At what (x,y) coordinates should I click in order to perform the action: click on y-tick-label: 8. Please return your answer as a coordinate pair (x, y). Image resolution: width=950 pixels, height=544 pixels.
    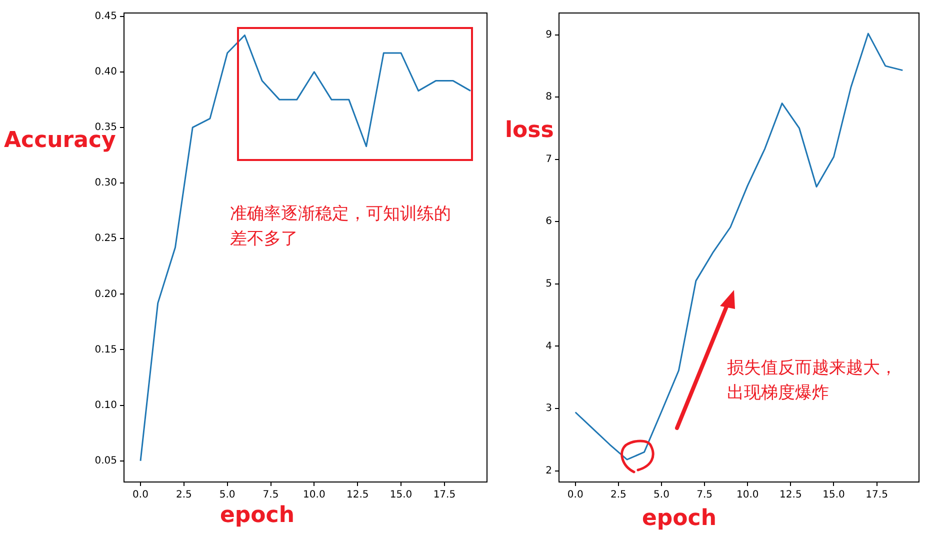
    Looking at the image, I should click on (549, 97).